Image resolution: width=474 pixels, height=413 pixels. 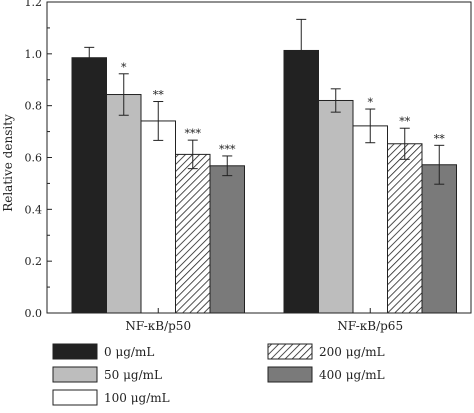 What do you see at coordinates (158, 326) in the screenshot?
I see `x-category-label: NF-κB/p50` at bounding box center [158, 326].